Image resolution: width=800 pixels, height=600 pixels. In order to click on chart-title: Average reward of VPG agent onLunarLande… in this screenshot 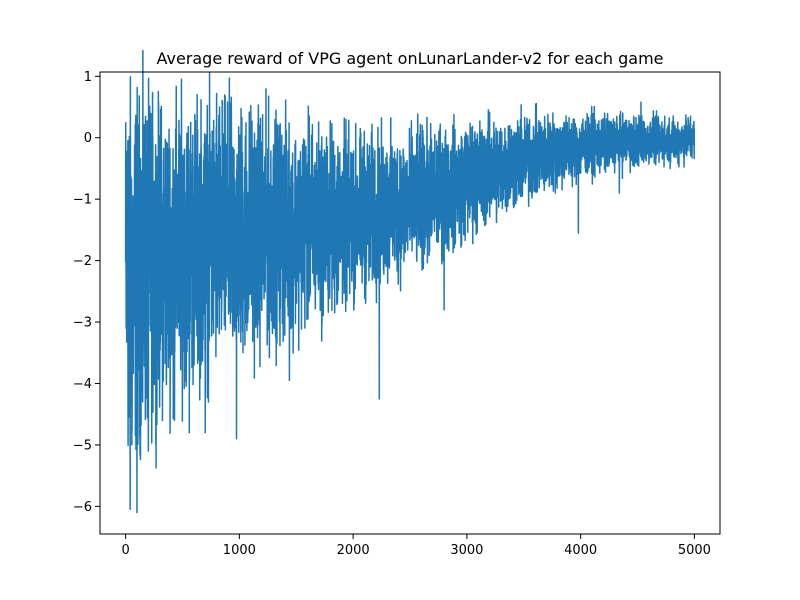, I will do `click(409, 58)`.